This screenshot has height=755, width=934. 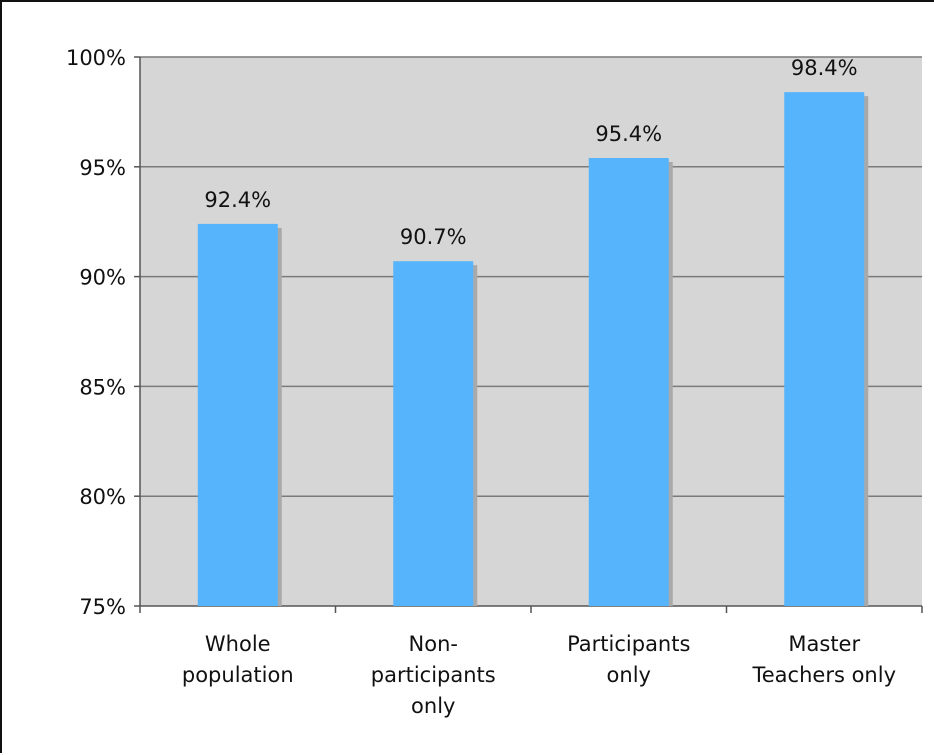 What do you see at coordinates (102, 497) in the screenshot?
I see `y-tick-label: 80%` at bounding box center [102, 497].